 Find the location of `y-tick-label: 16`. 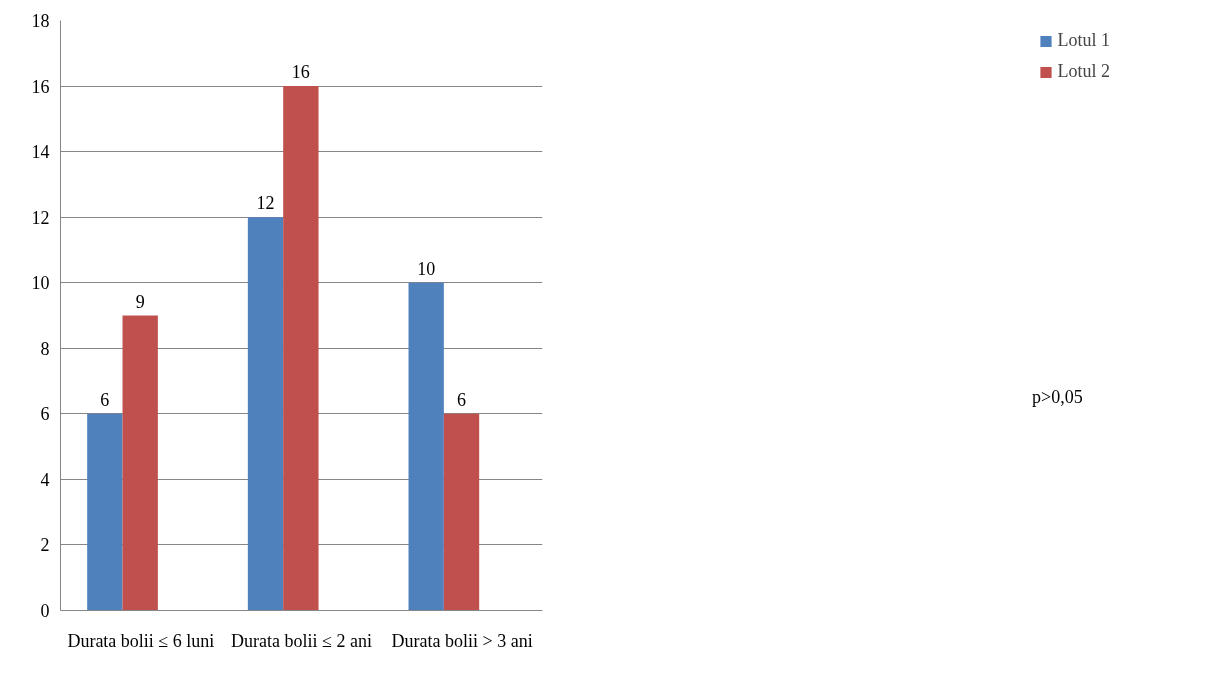

y-tick-label: 16 is located at coordinates (40, 86).